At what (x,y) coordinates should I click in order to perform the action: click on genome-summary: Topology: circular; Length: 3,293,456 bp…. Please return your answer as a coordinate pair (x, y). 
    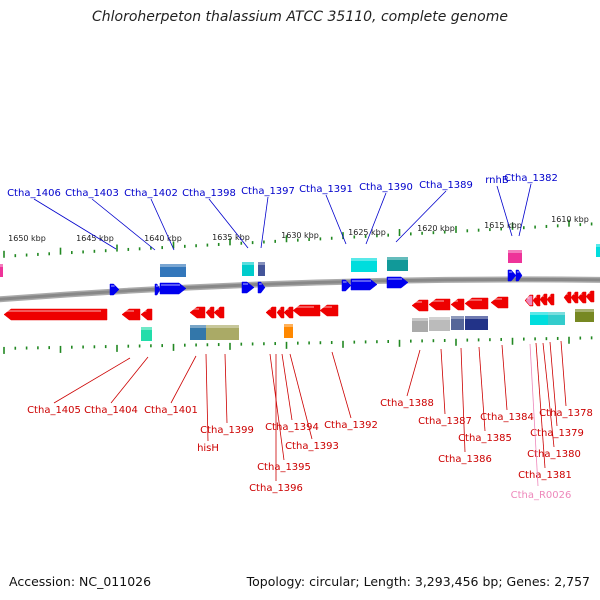
    Looking at the image, I should click on (418, 581).